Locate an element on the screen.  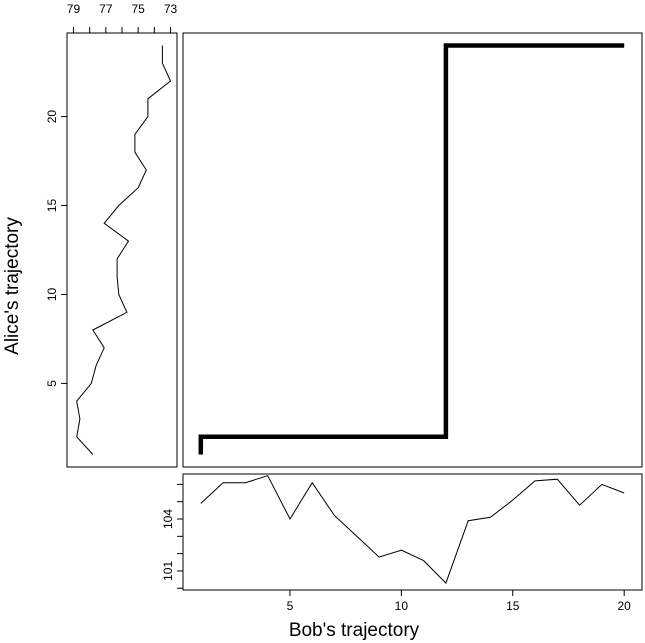
bottom-x-tick-label: 10 is located at coordinates (402, 606).